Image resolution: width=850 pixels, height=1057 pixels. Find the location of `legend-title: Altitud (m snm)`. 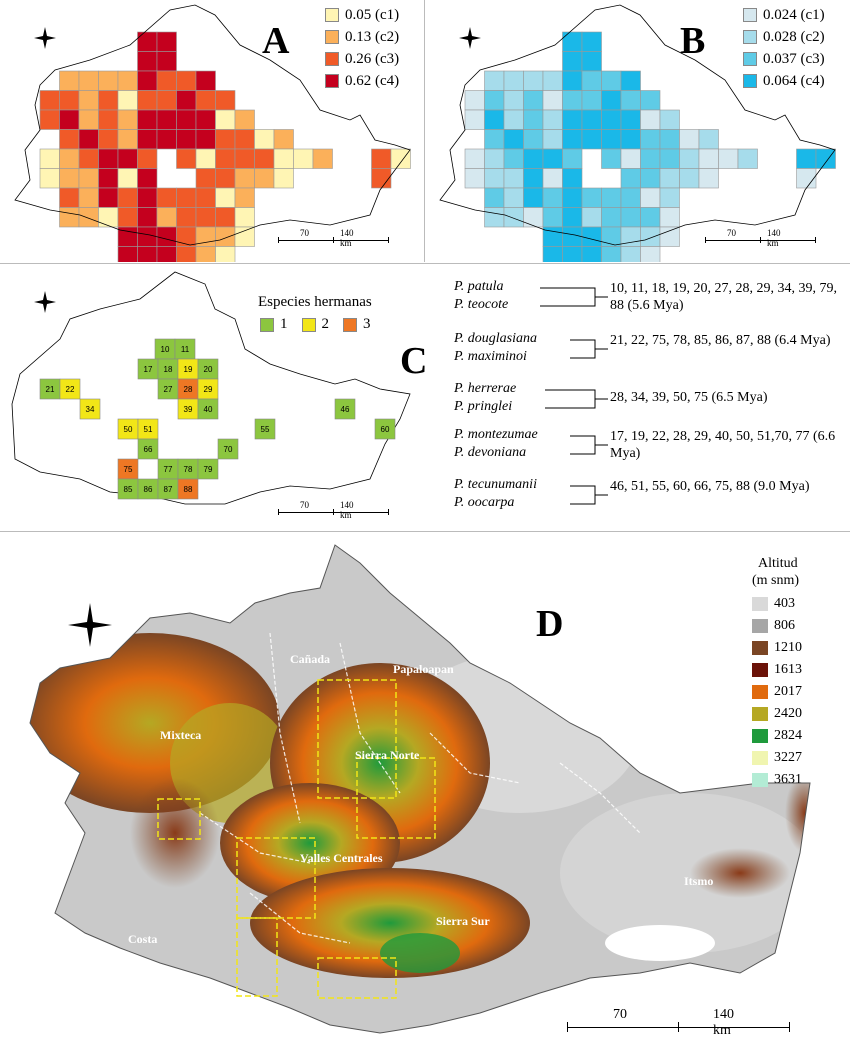

legend-title: Altitud (m snm) is located at coordinates (776, 572).